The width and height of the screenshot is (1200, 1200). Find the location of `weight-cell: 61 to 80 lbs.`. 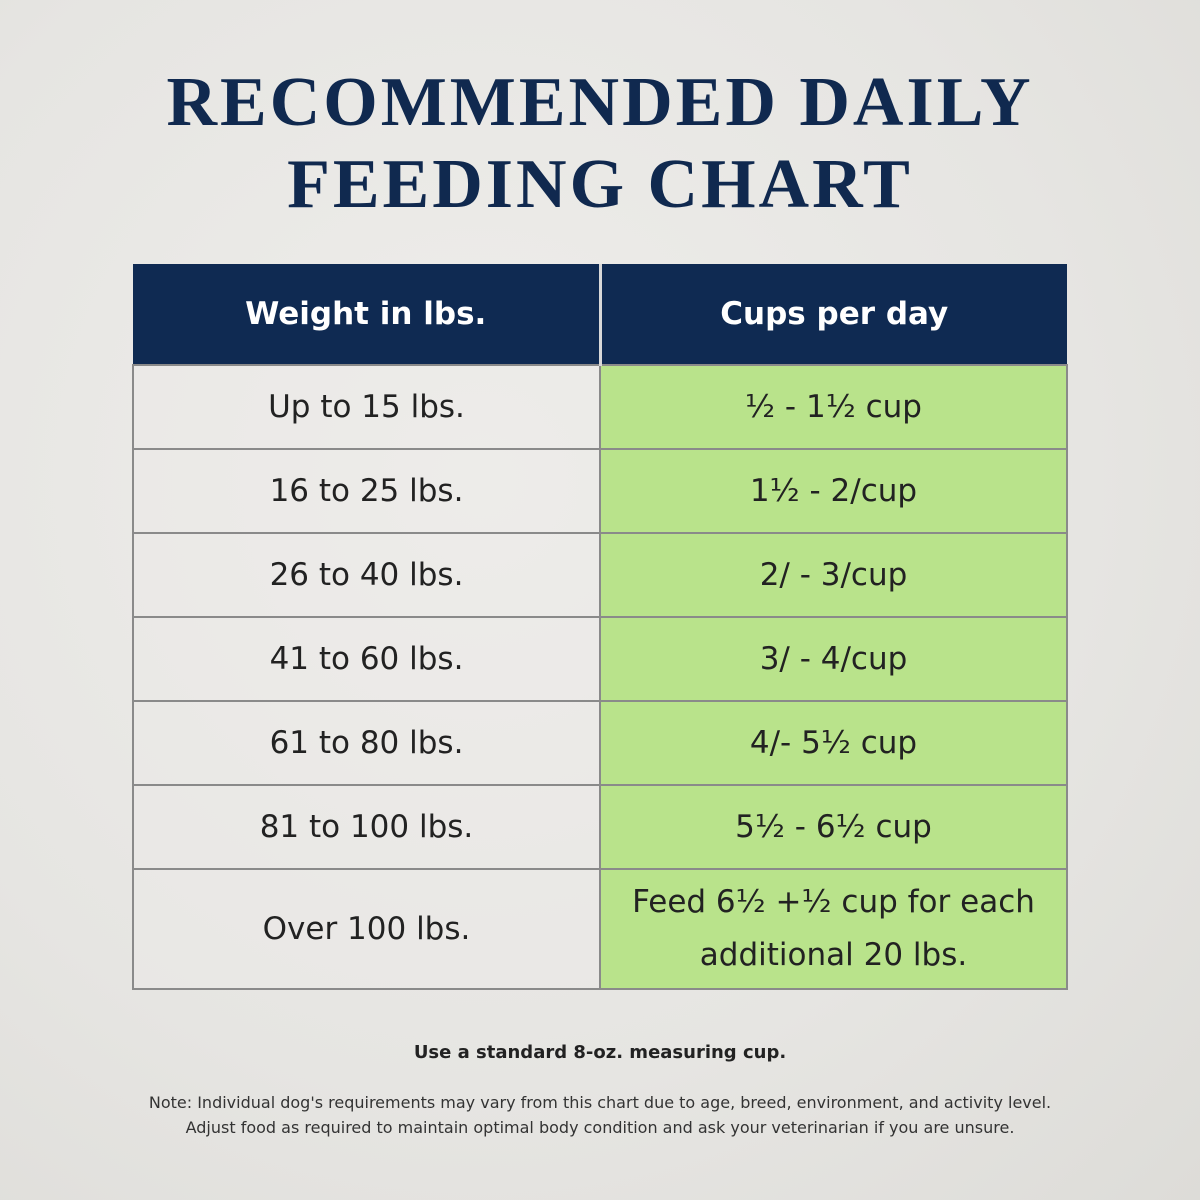

weight-cell: 61 to 80 lbs. is located at coordinates (366, 743).